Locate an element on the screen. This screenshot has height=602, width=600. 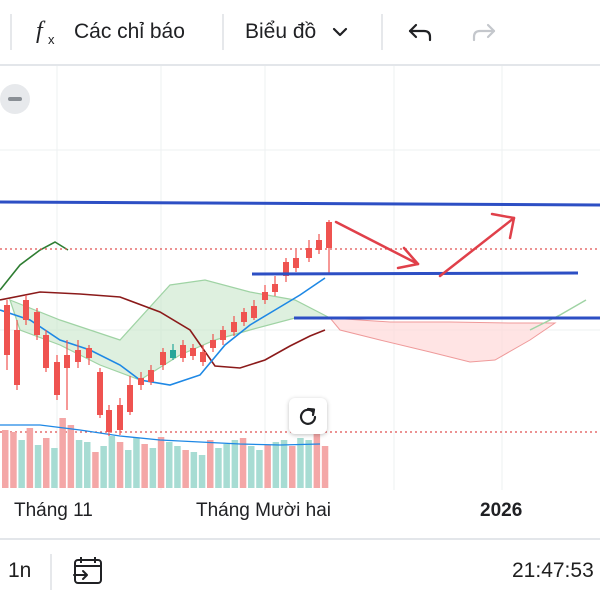
chevron-down-icon is located at coordinates (340, 32).